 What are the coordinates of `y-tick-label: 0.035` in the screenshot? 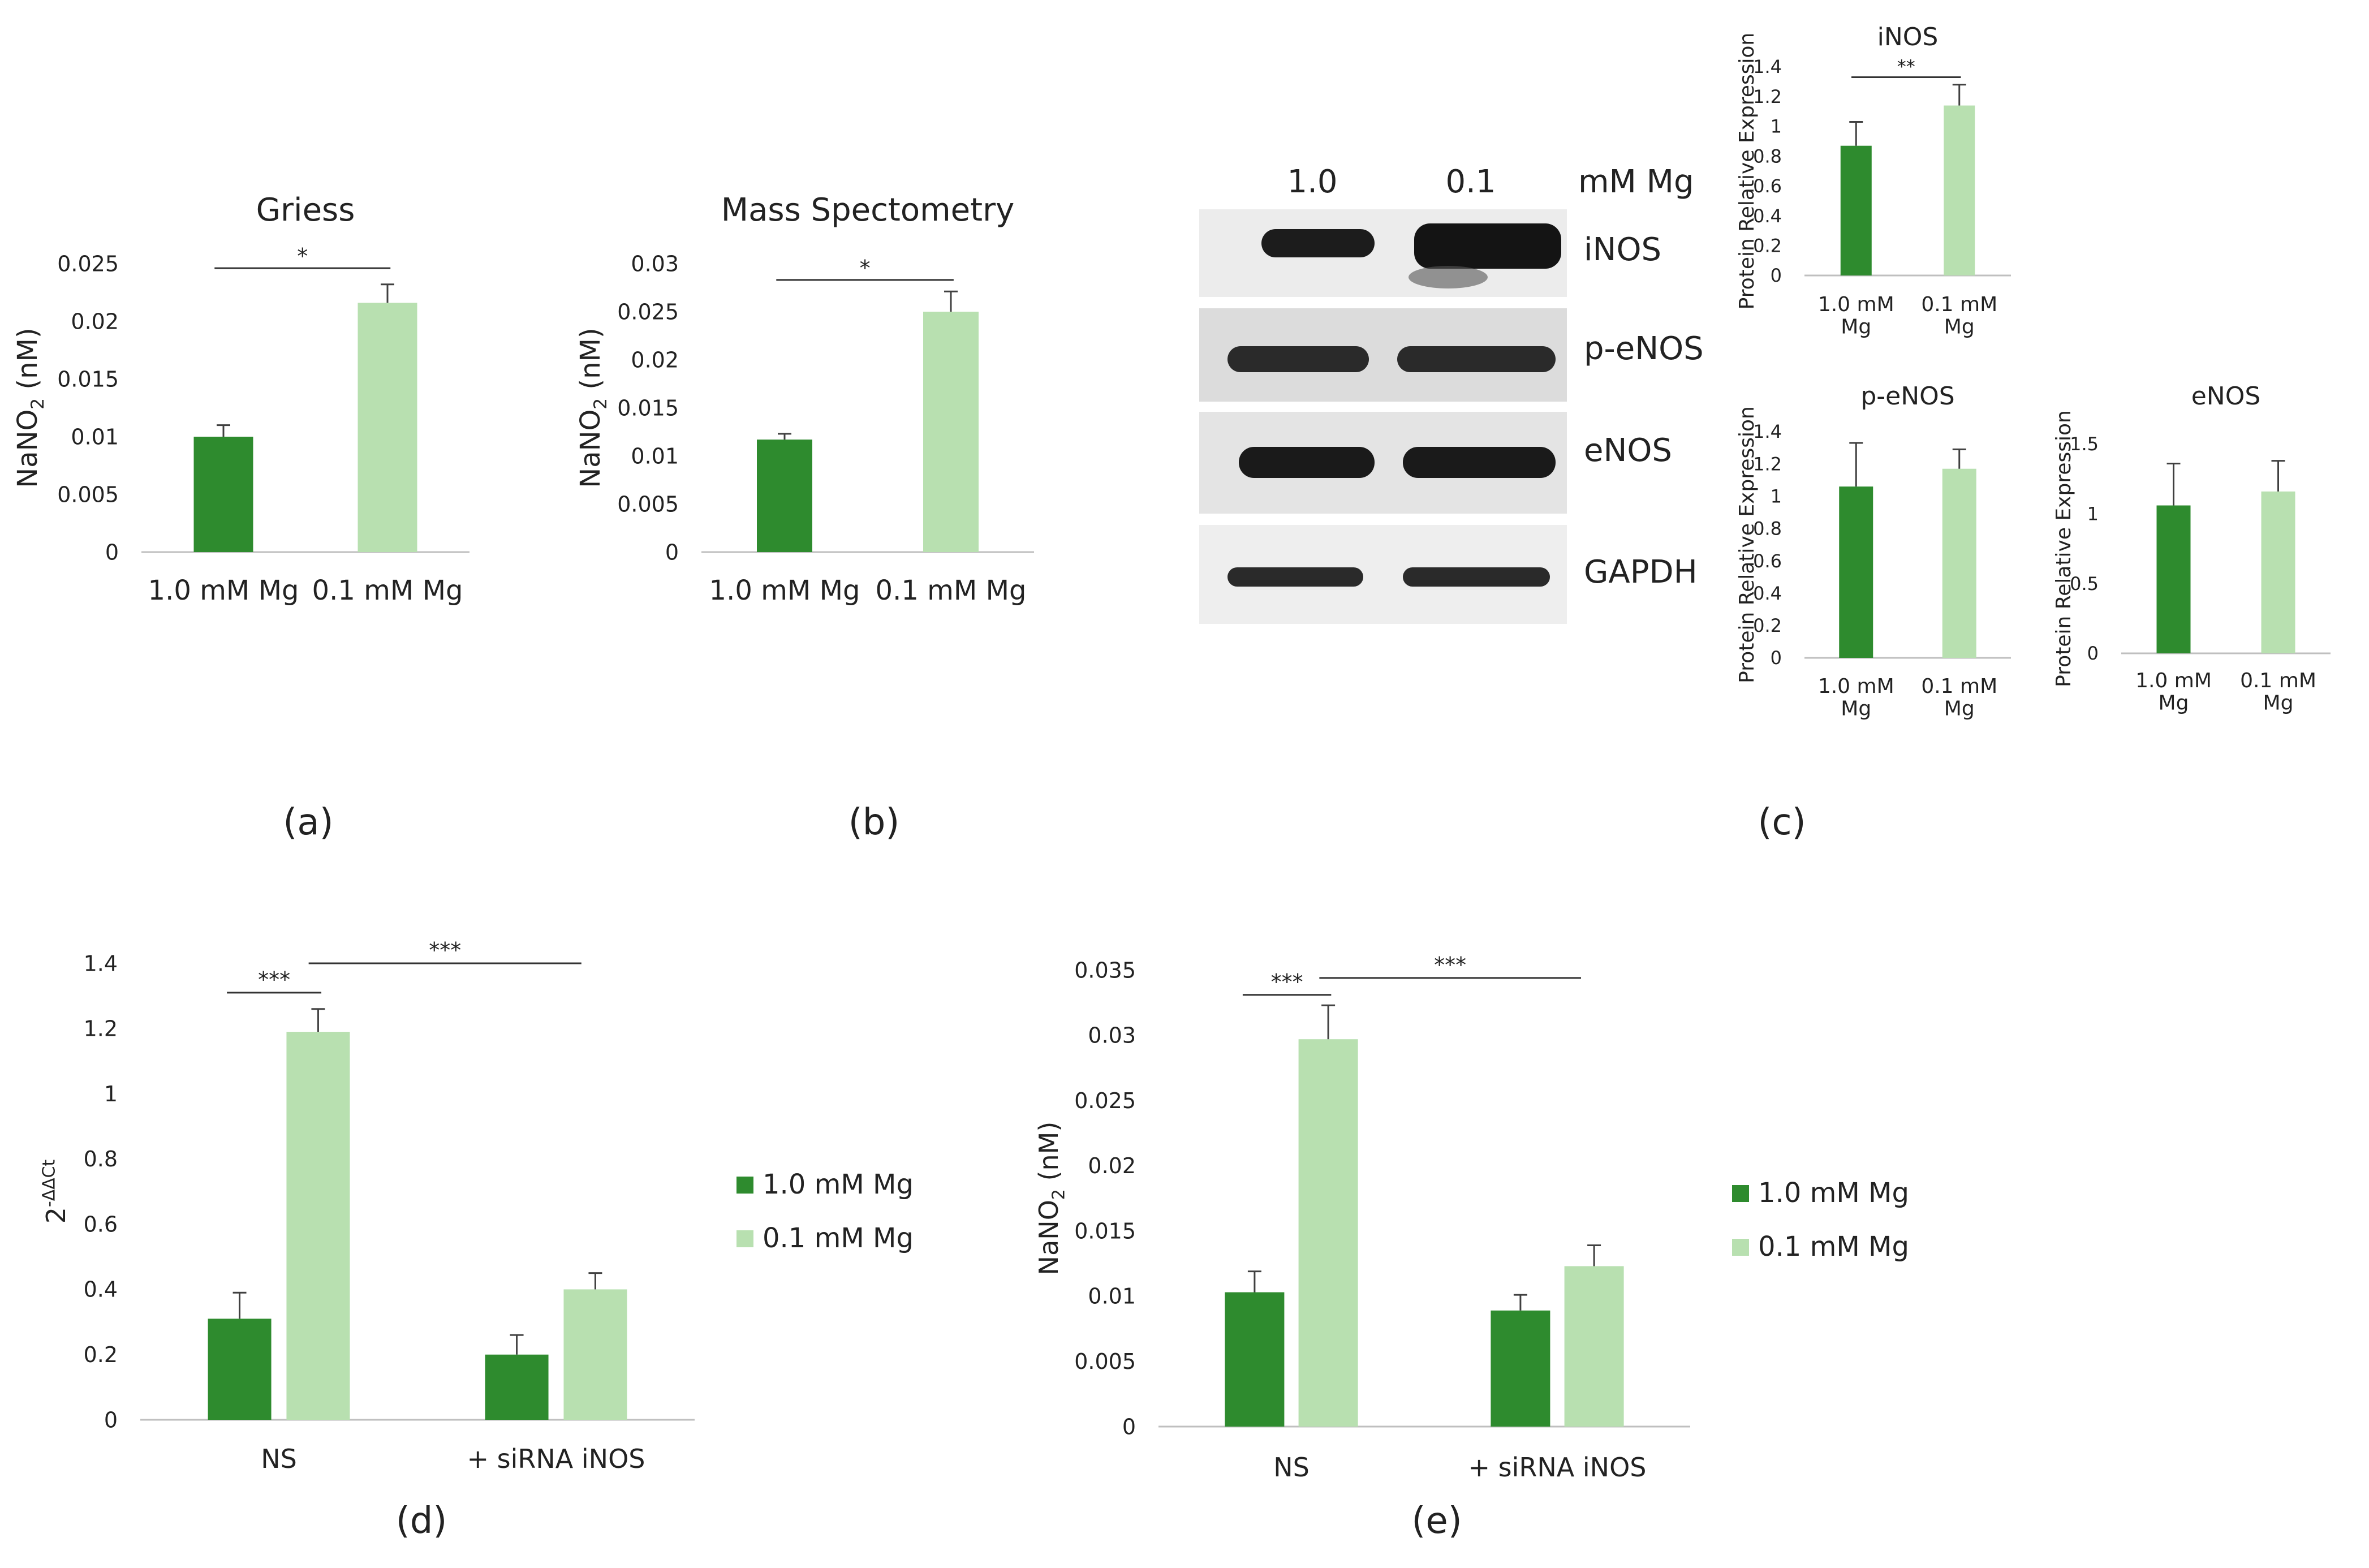 It's located at (1105, 970).